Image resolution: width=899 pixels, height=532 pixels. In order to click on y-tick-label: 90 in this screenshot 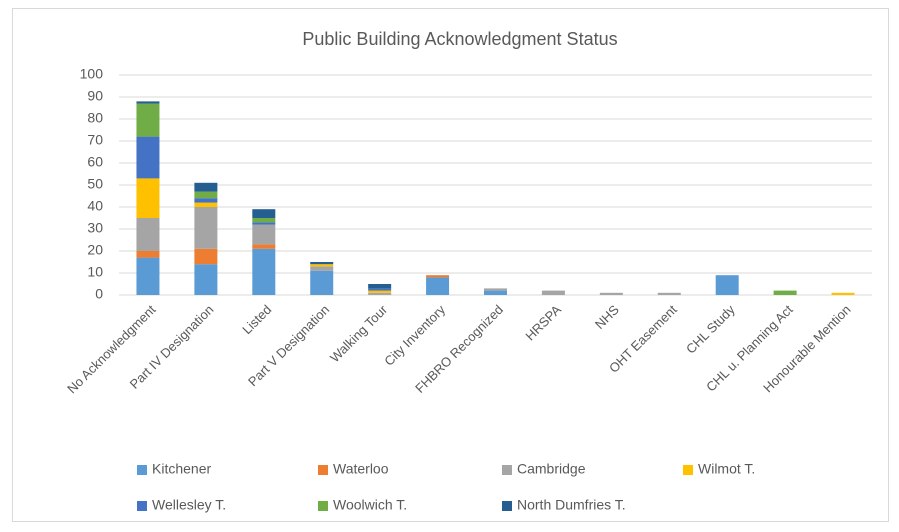, I will do `click(95, 96)`.